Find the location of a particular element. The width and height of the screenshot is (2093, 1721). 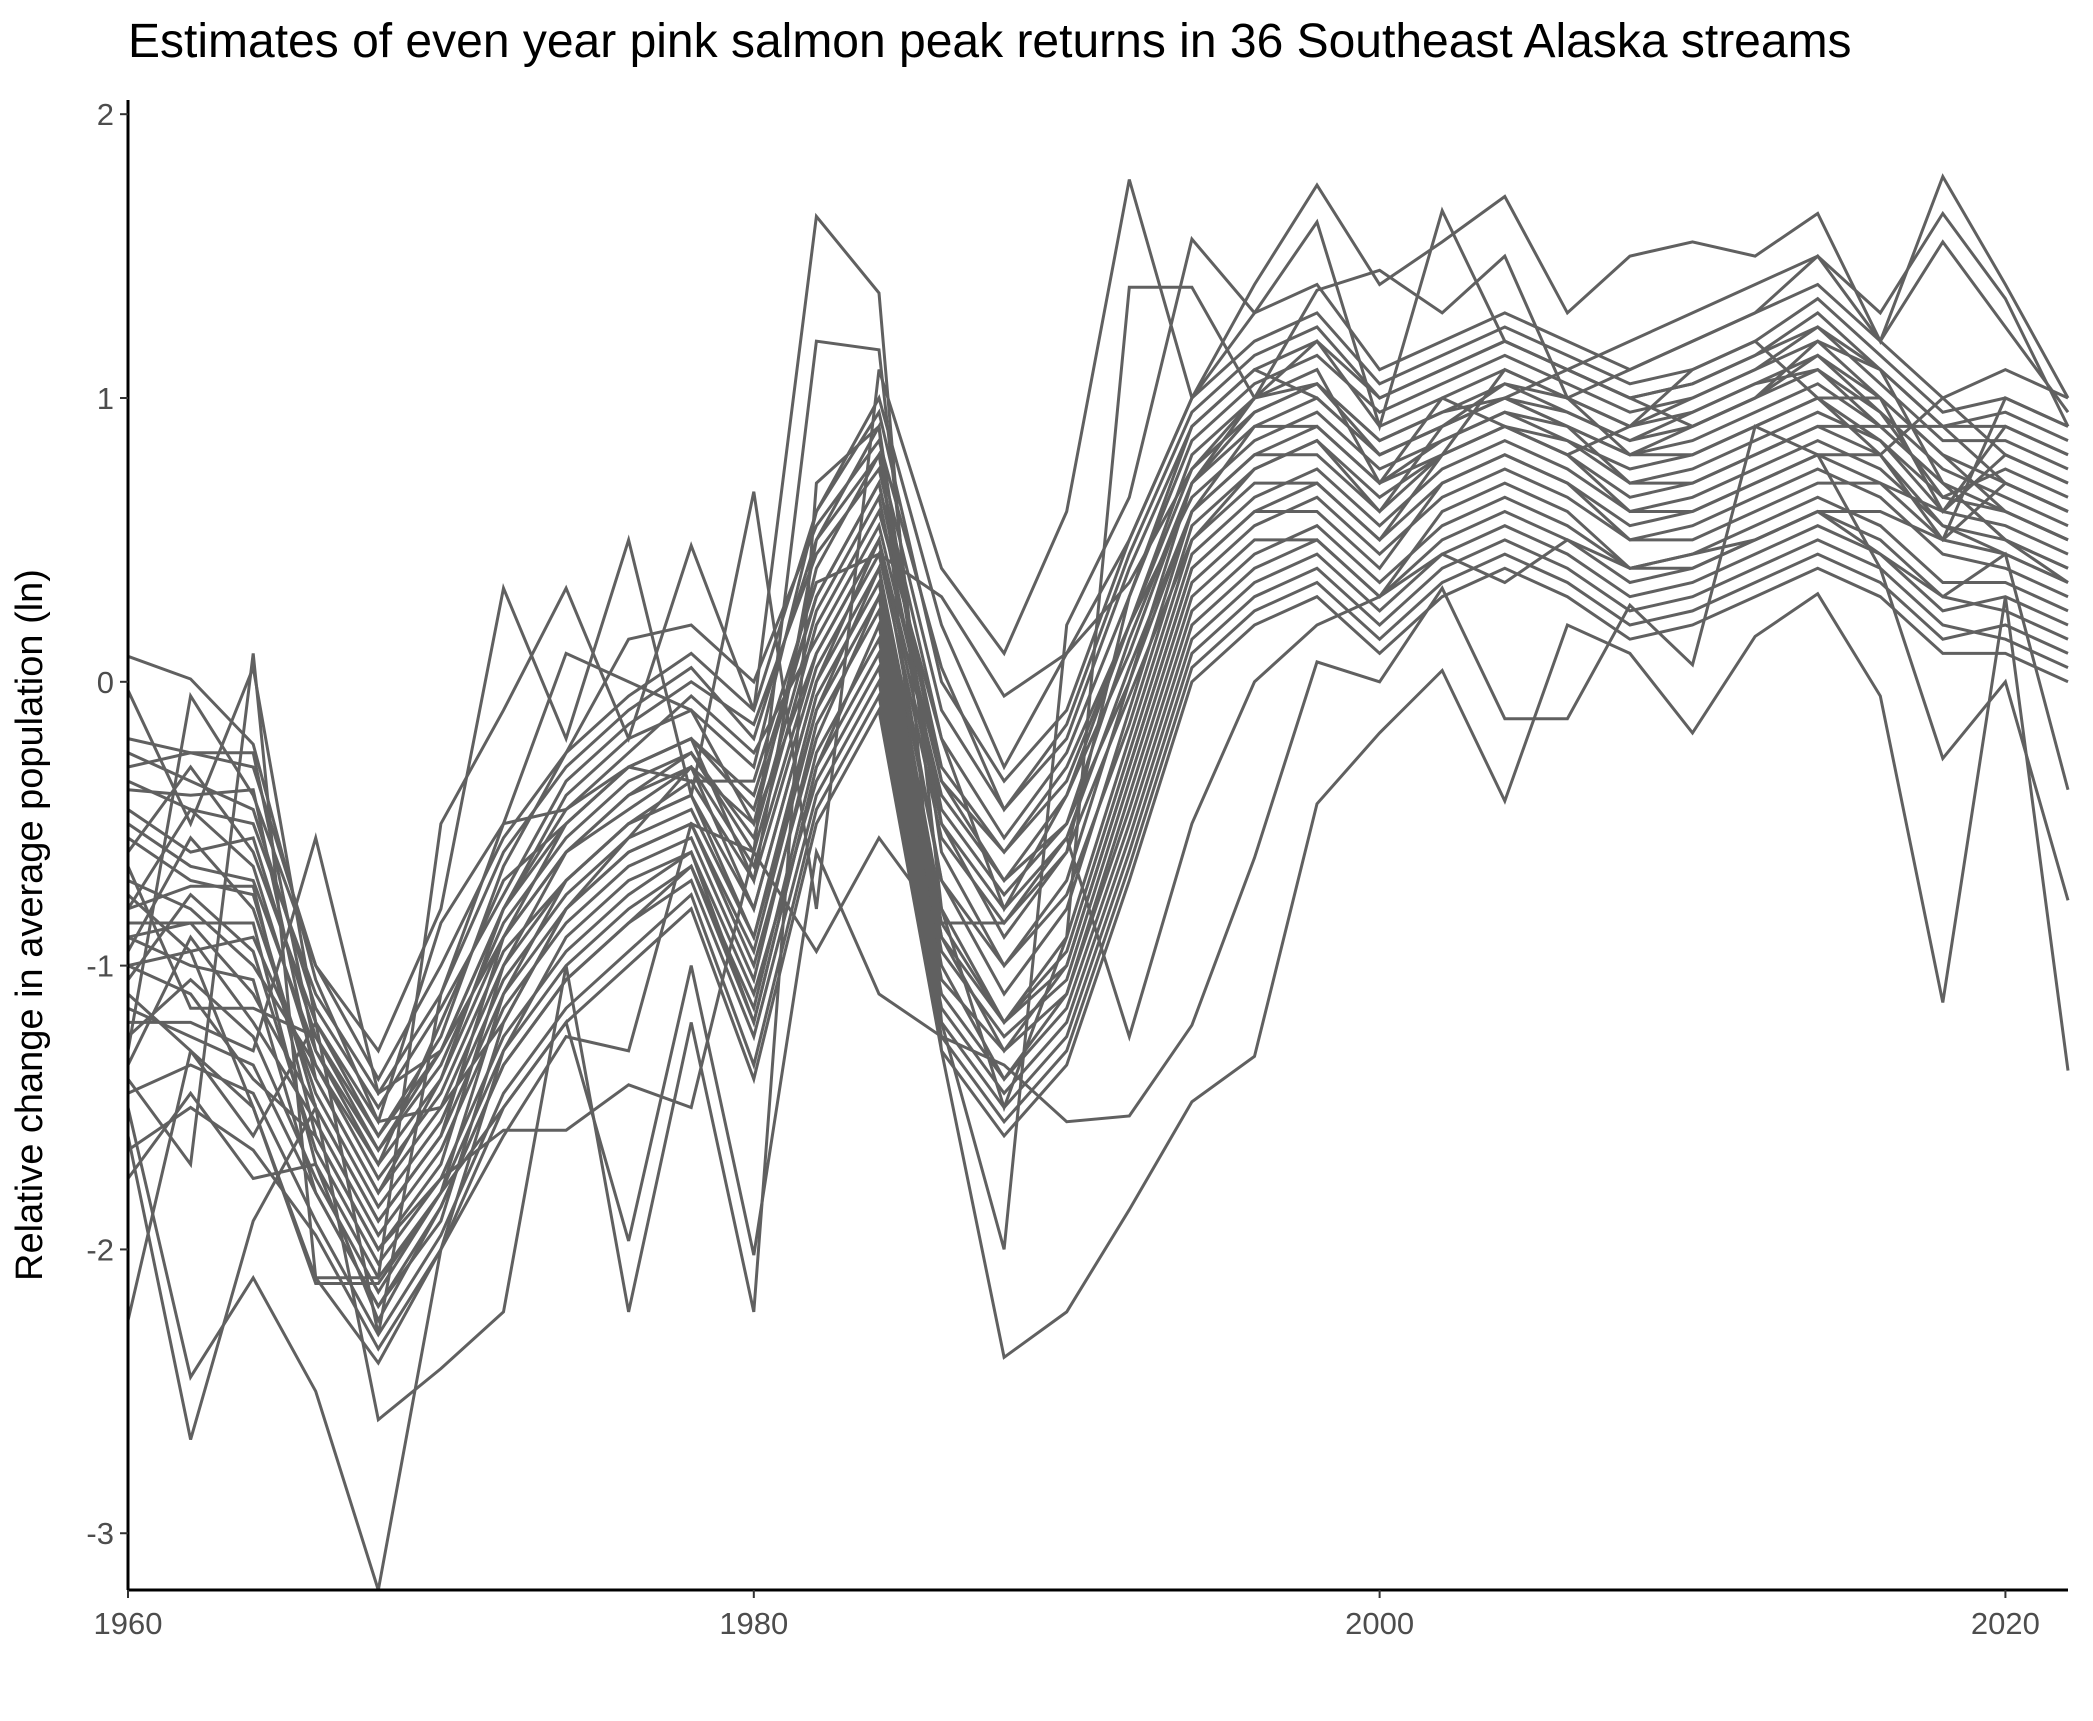

y-tick-label: 1 is located at coordinates (105, 398).